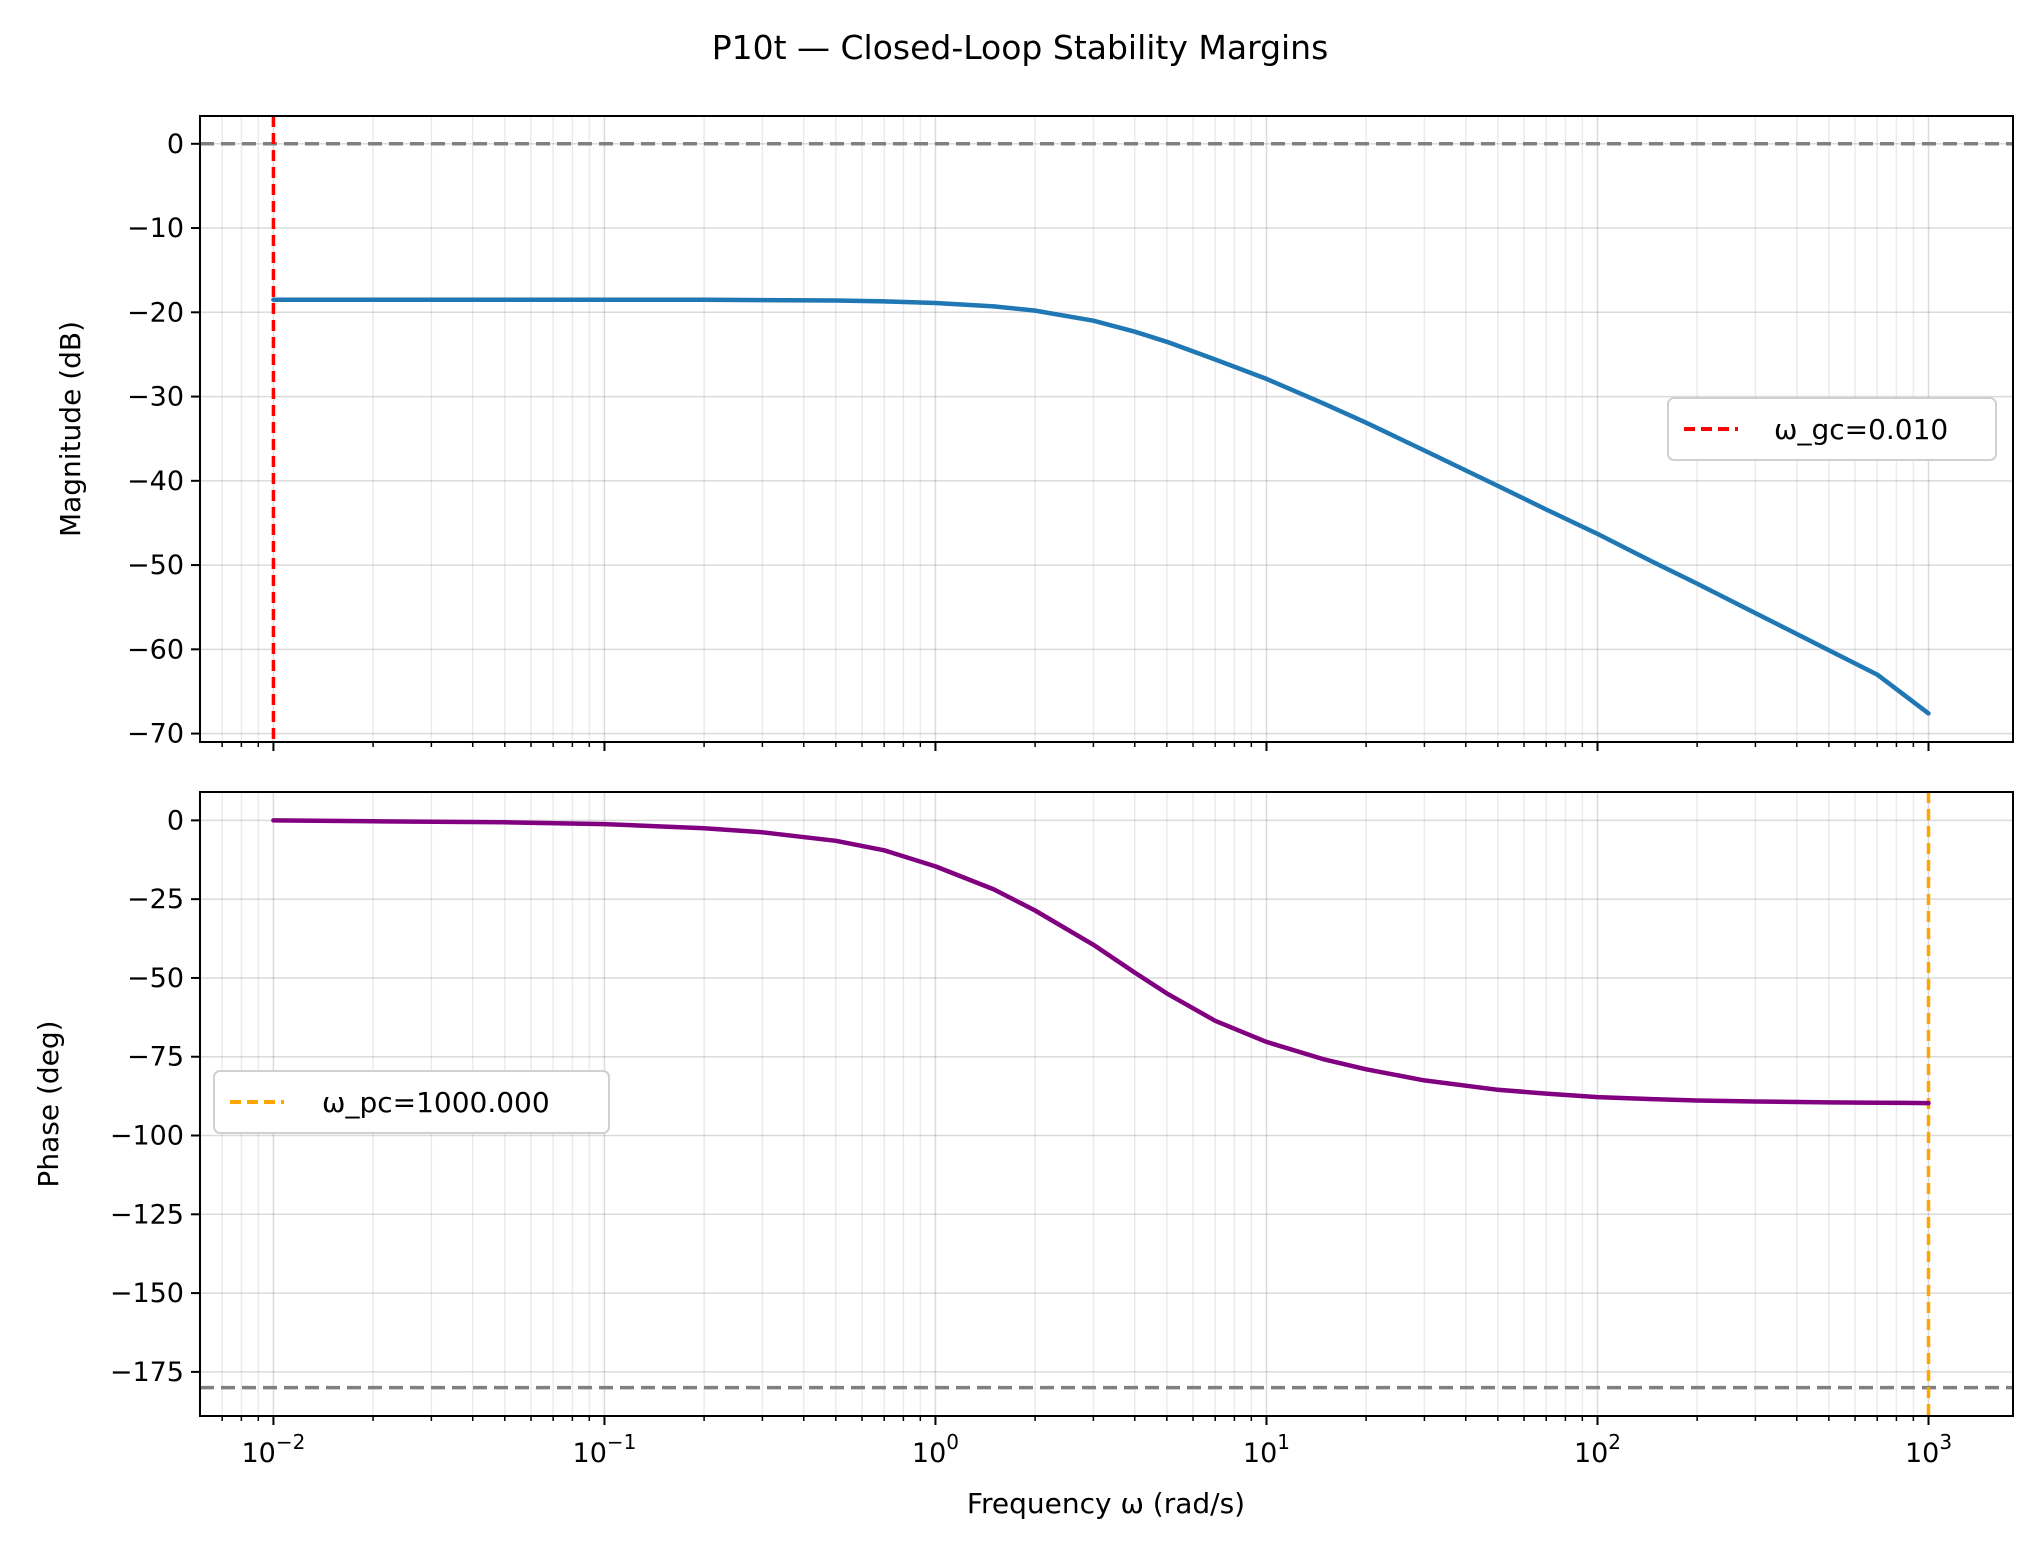  I want to click on magnitude-legend-box, so click(1832, 429).